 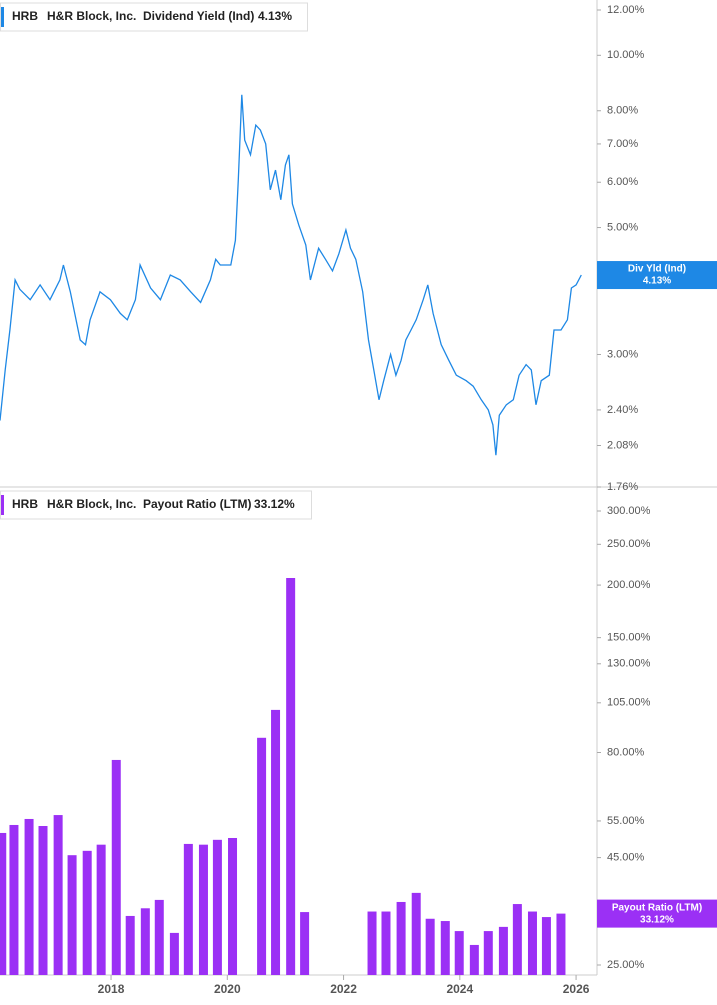 I want to click on y-tick-label: 2.08%, so click(x=622, y=445).